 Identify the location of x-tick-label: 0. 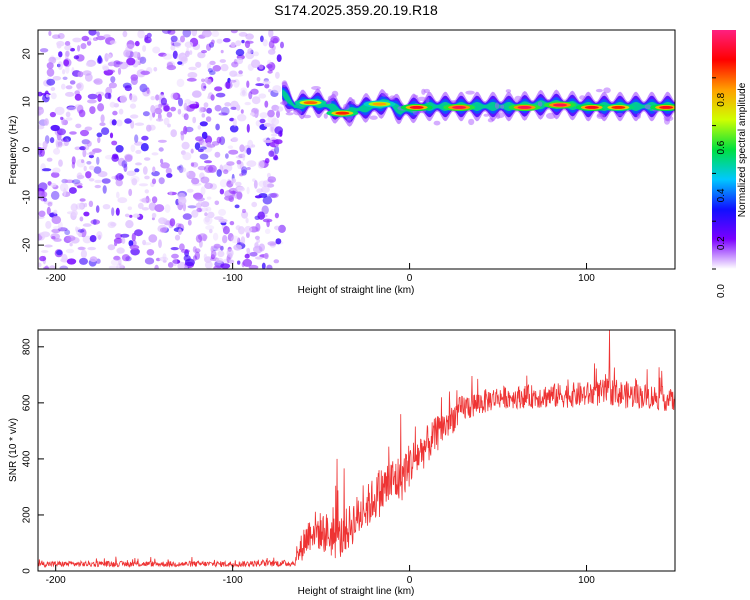
(410, 580).